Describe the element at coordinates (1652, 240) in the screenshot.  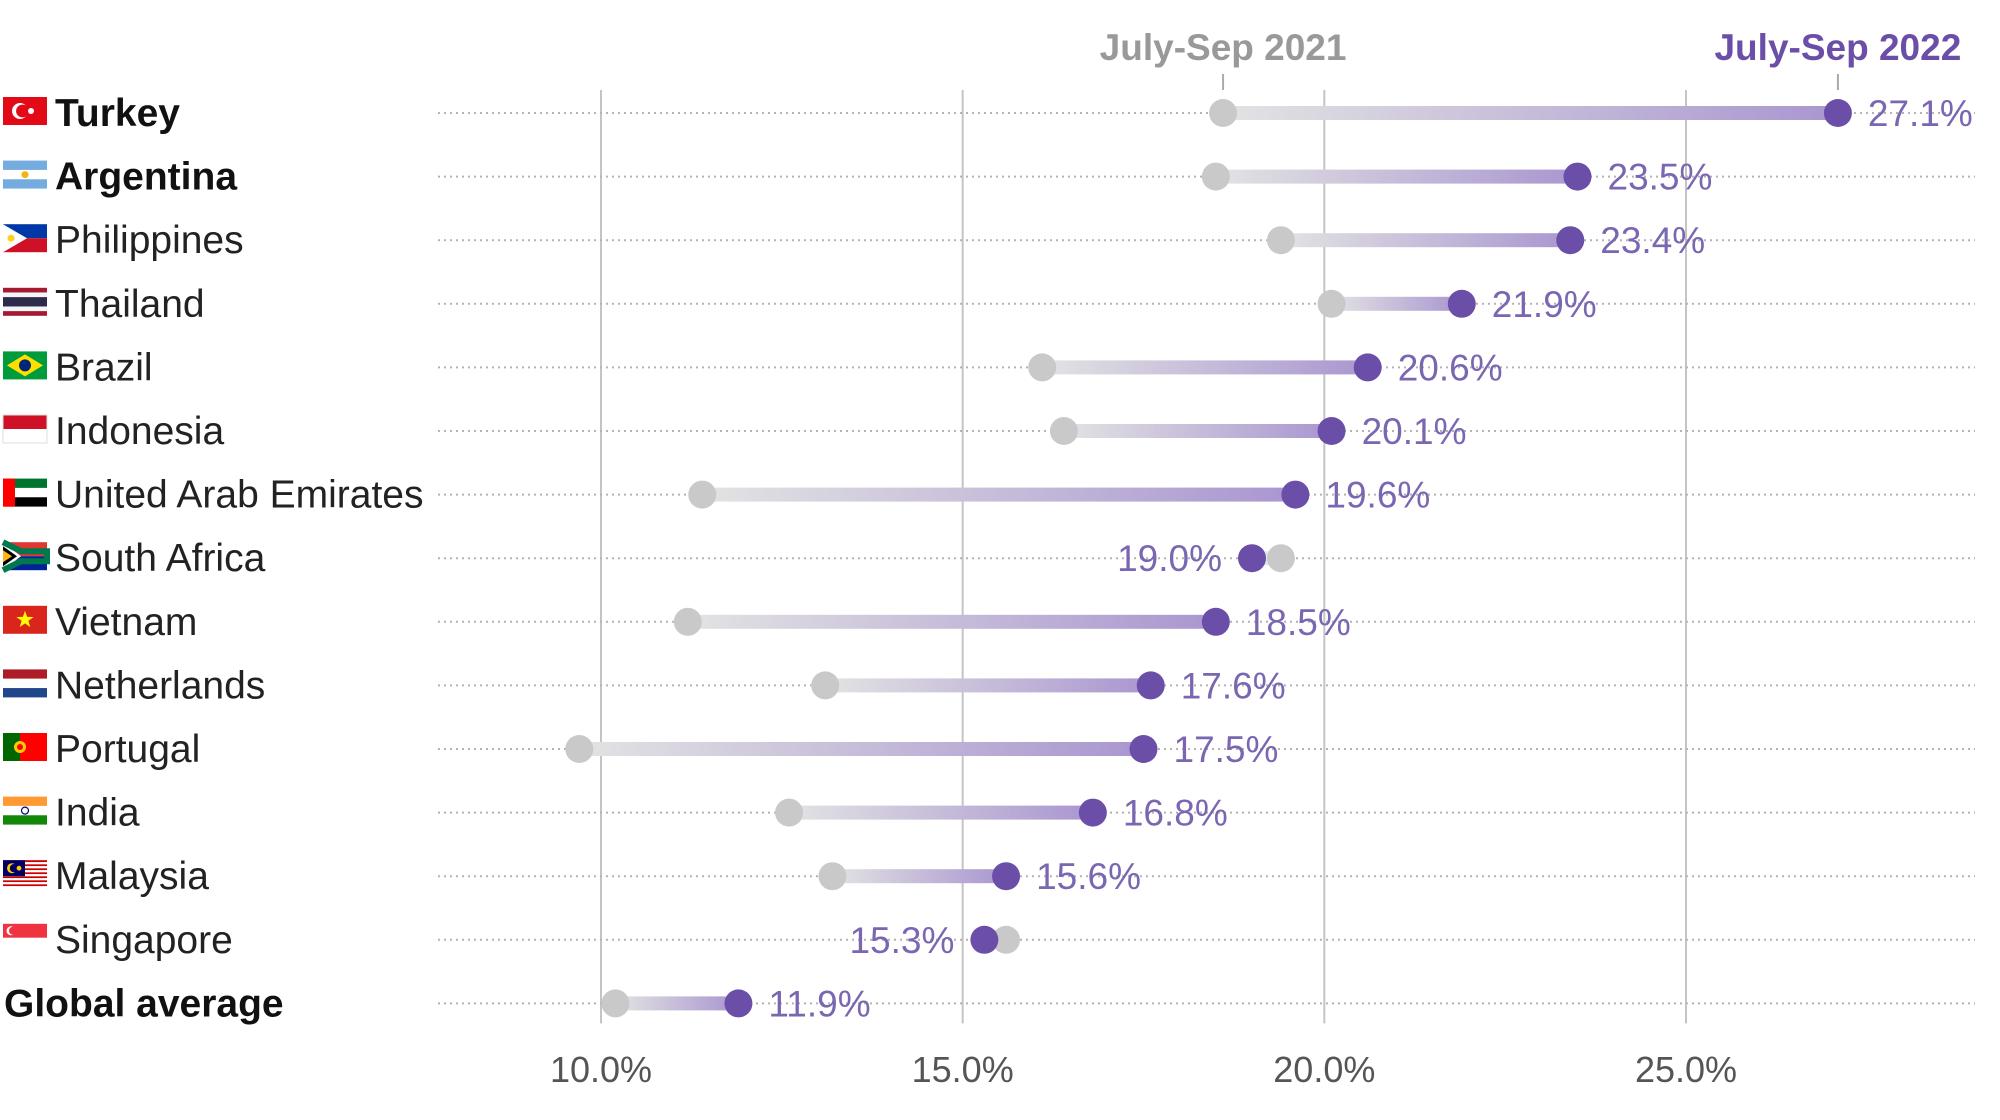
I see `value-label: 23.4%` at that location.